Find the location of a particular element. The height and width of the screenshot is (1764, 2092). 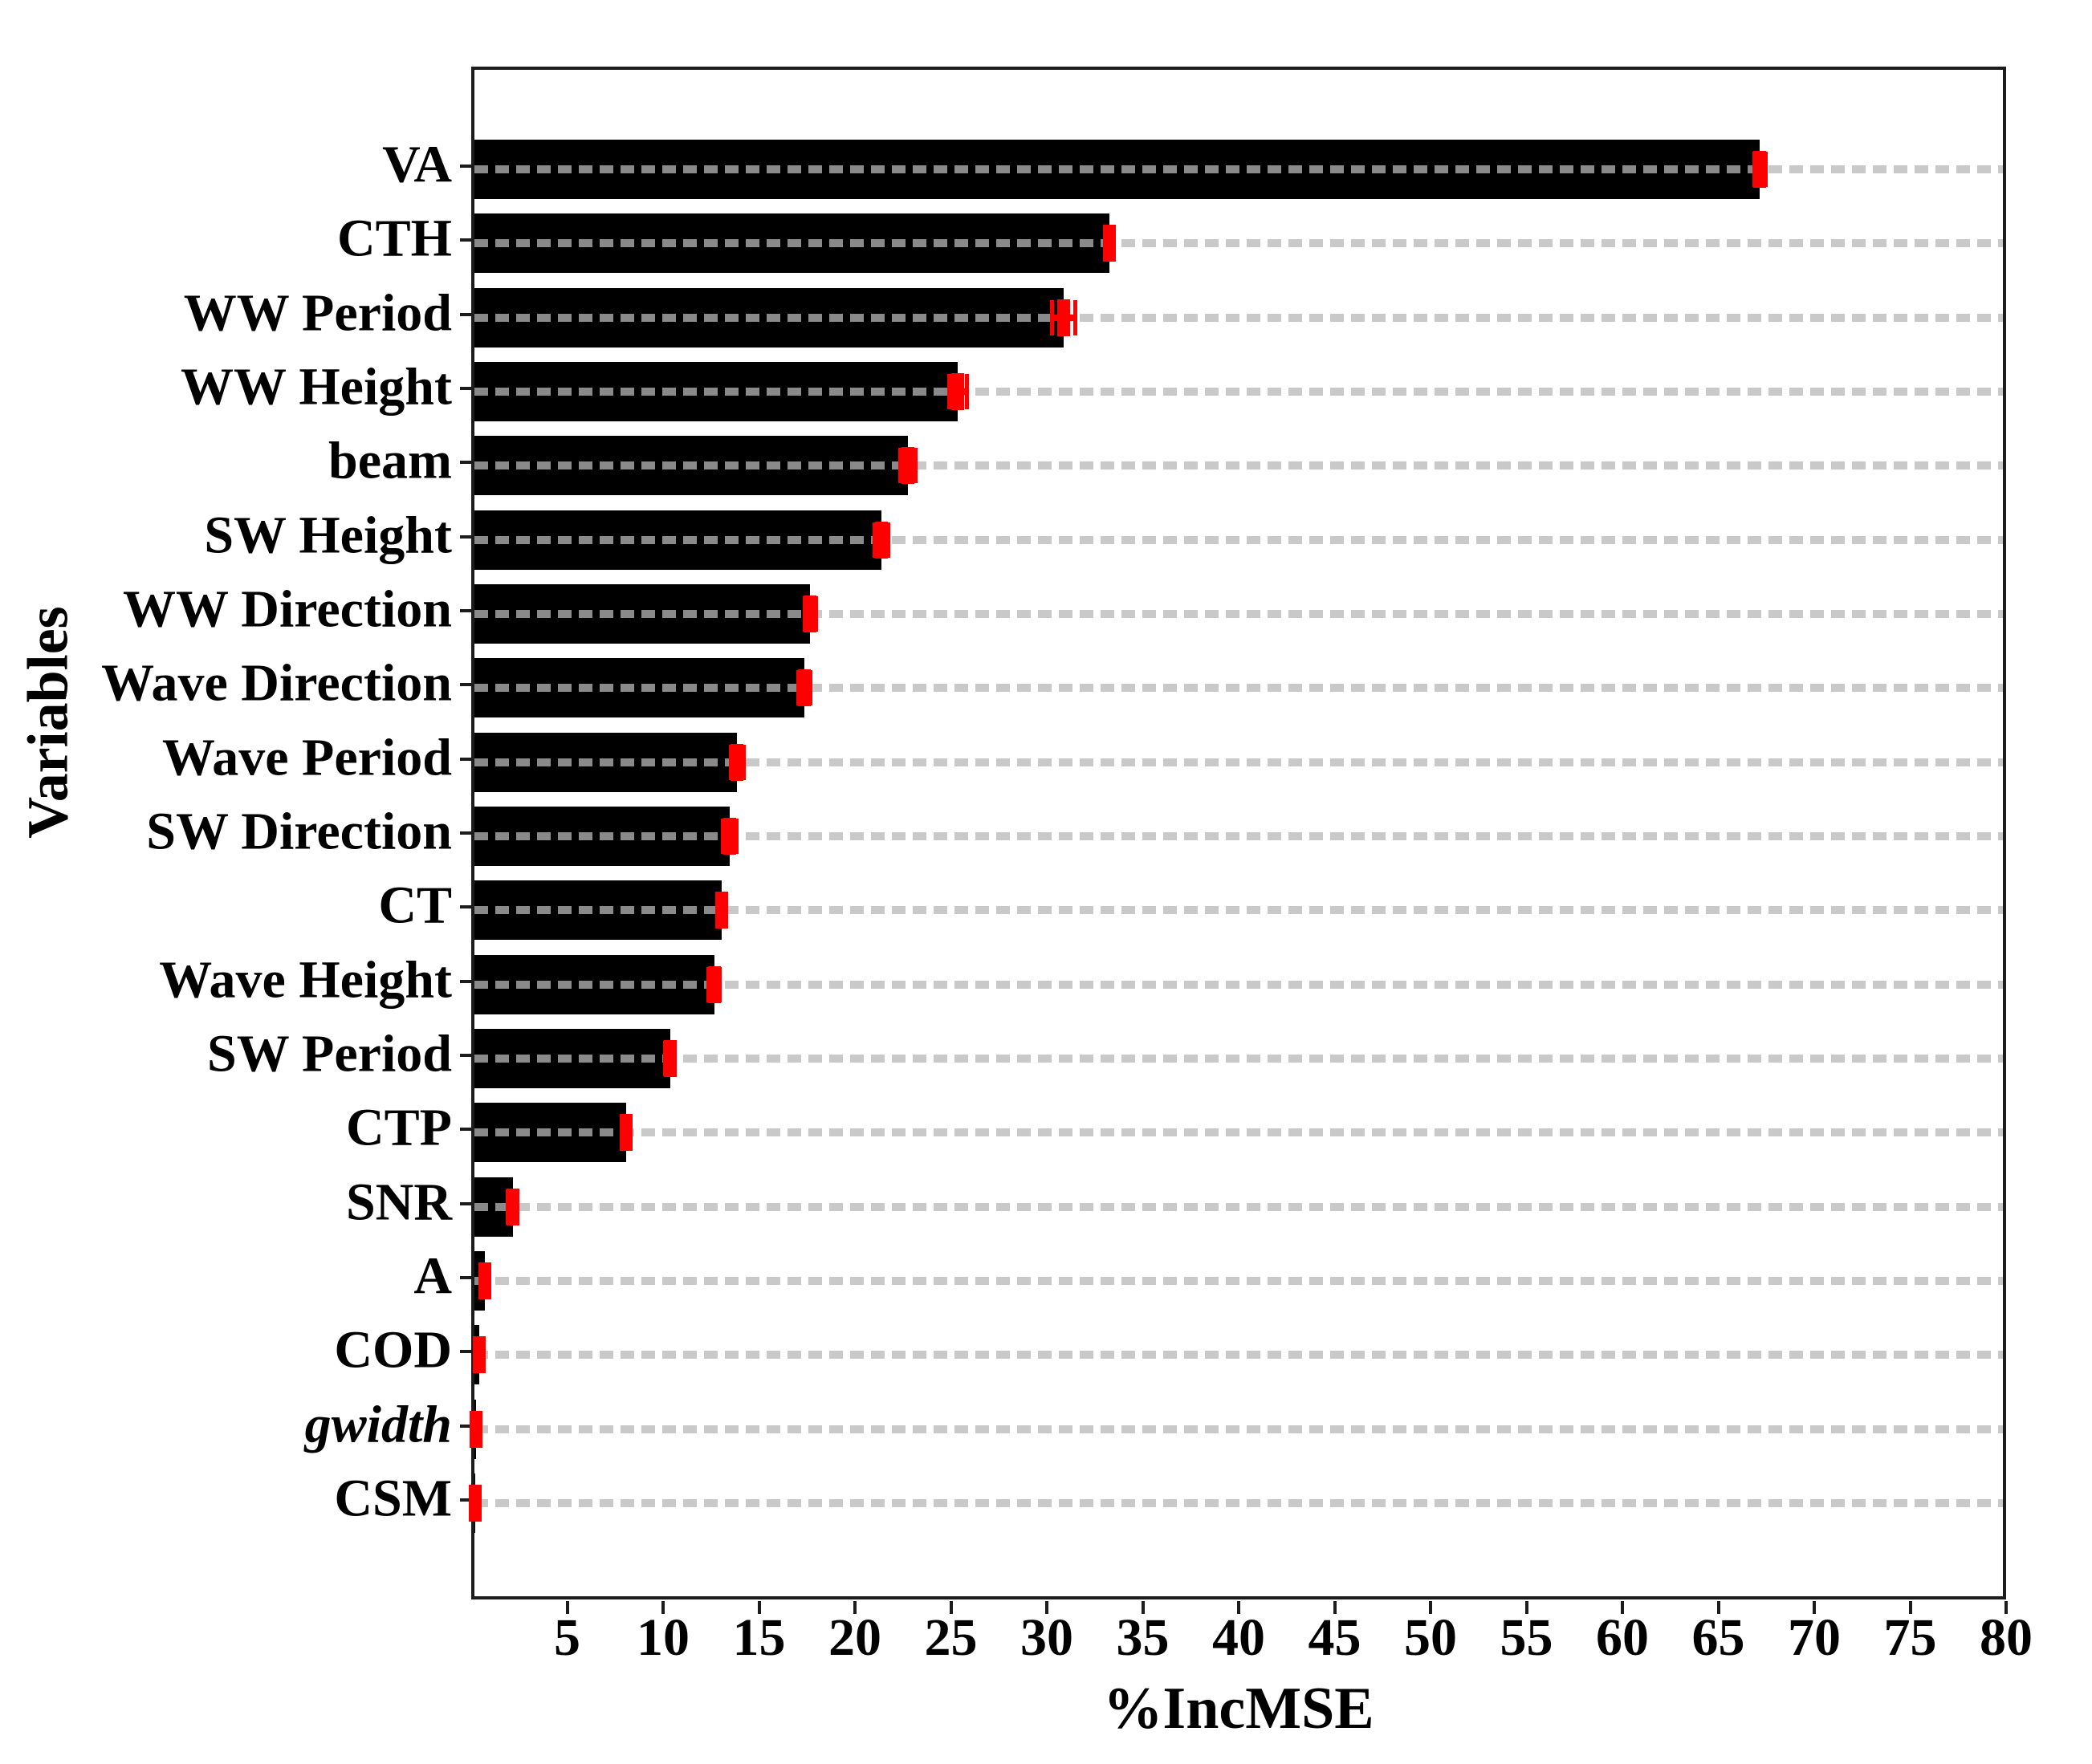

y-tick-label: Wave Direction is located at coordinates (276, 683).